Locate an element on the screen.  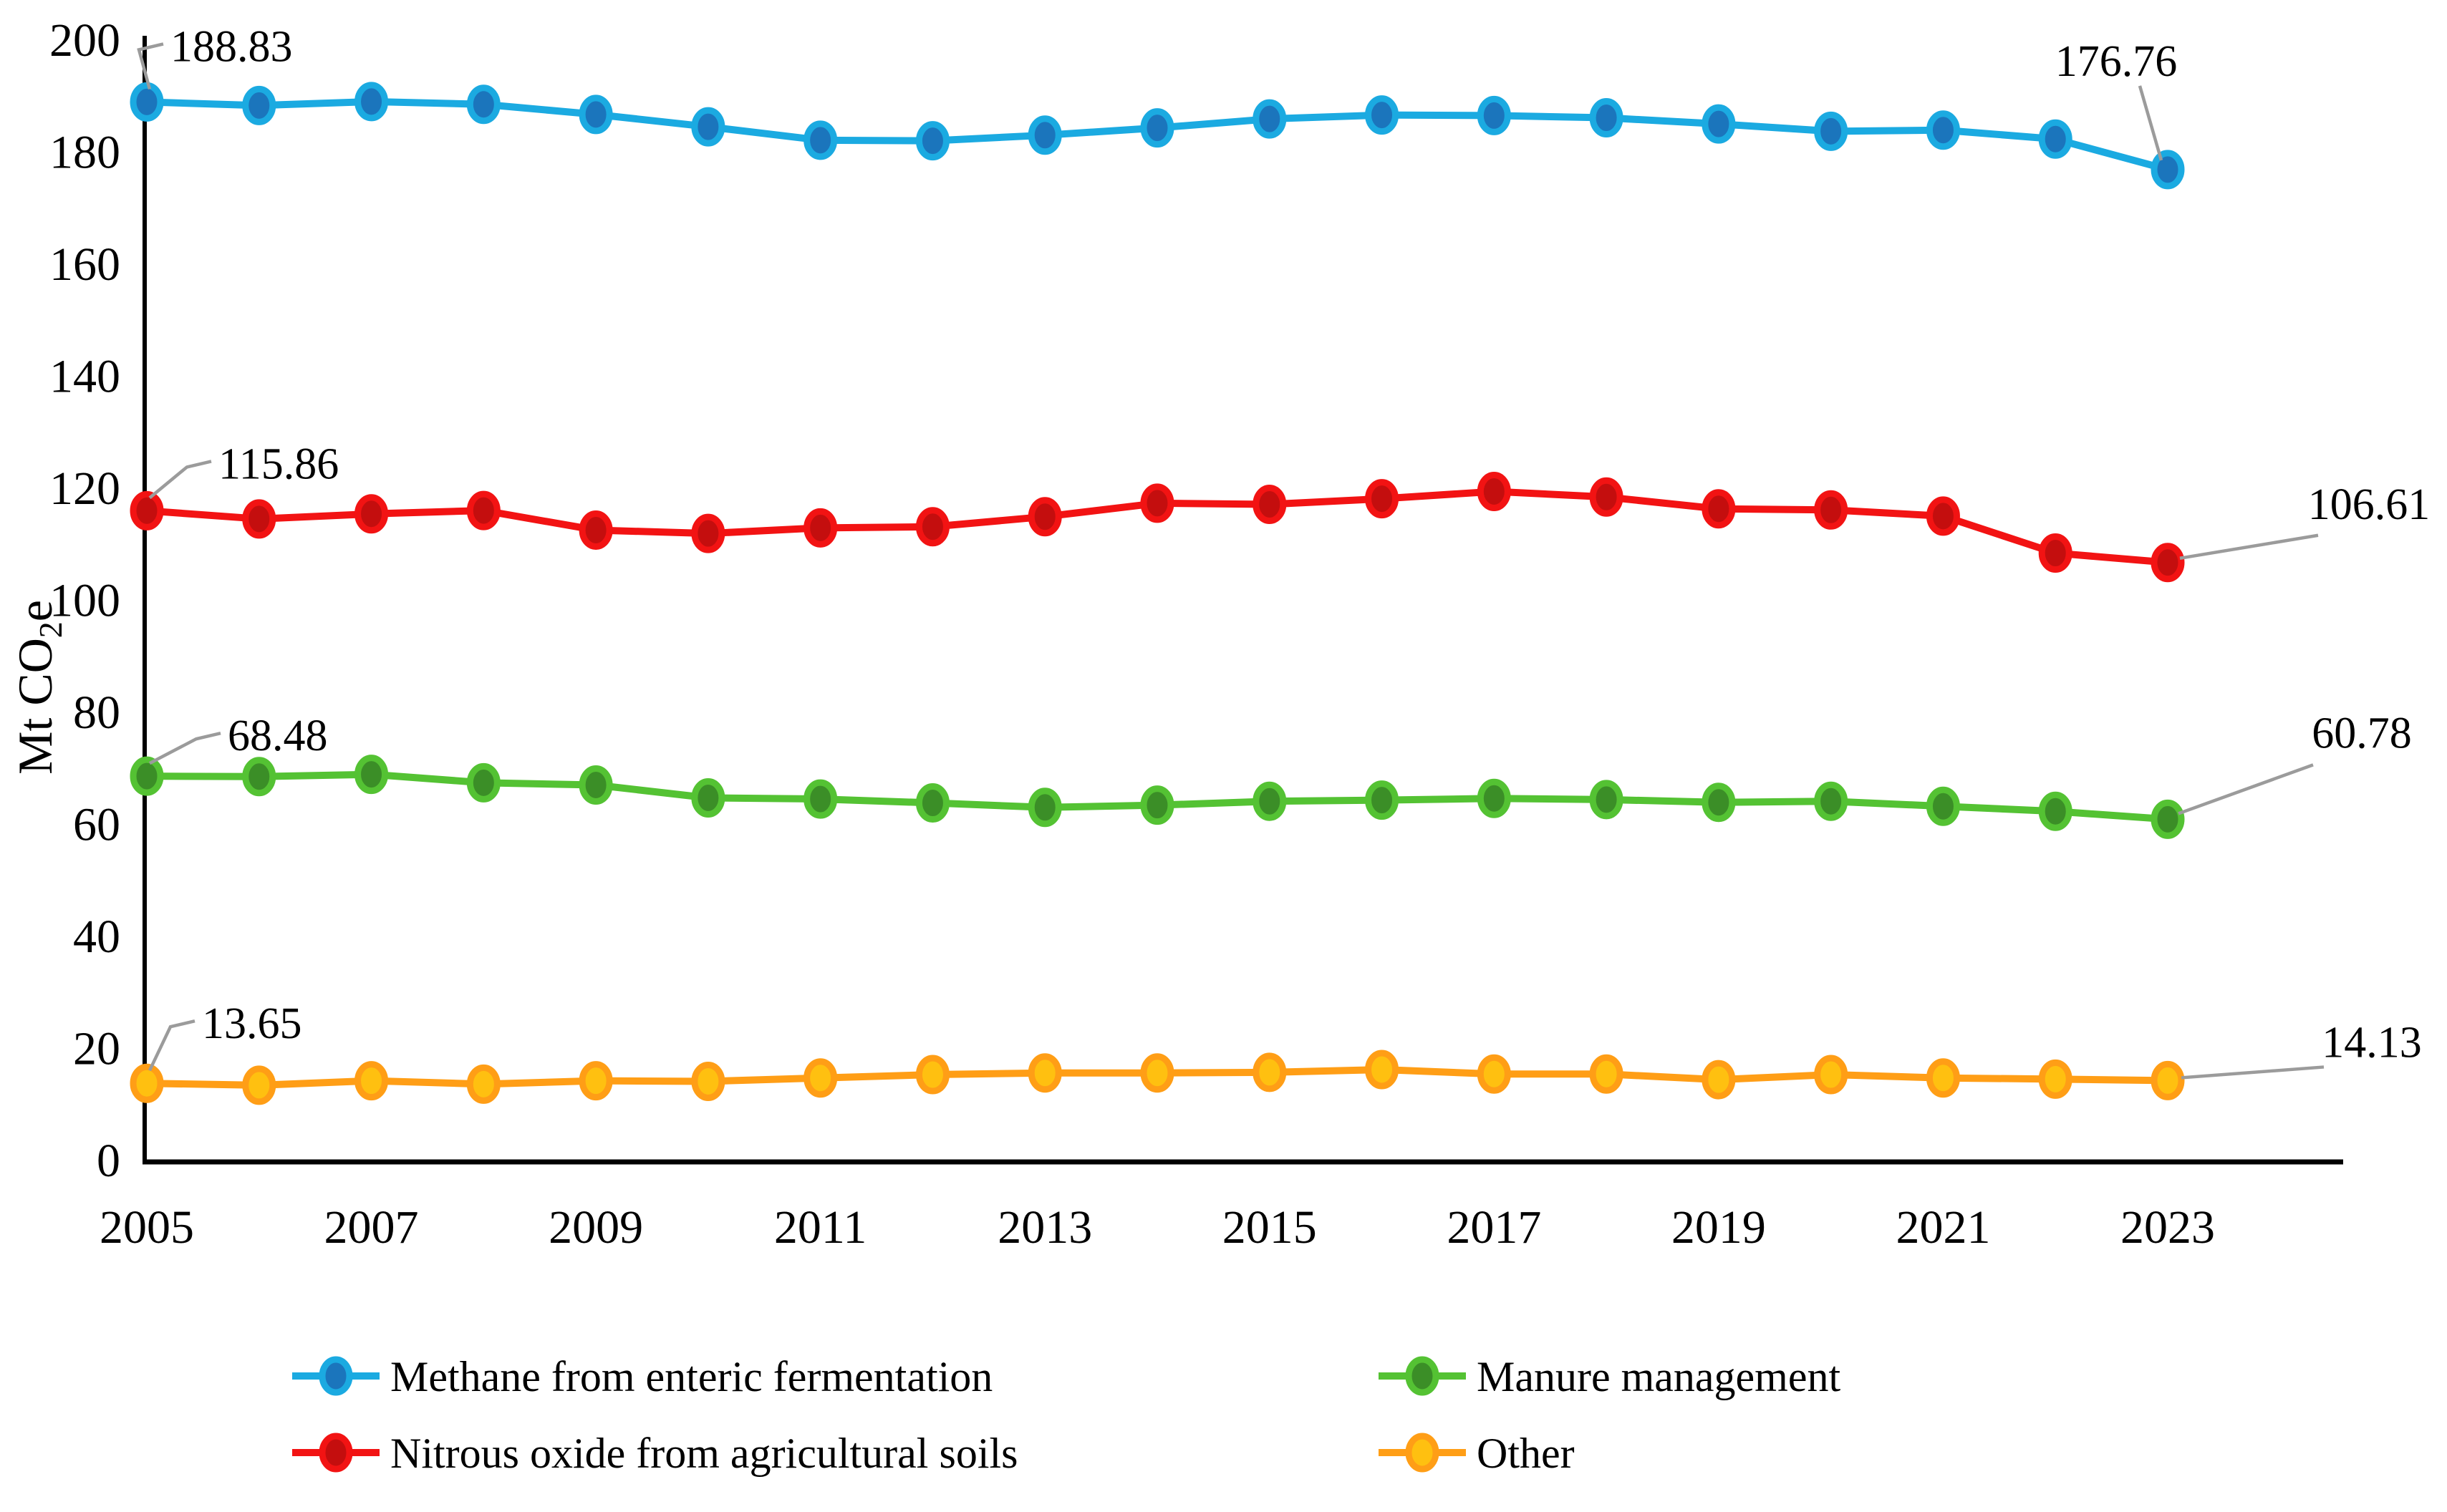
x-axis-tick-label: 2013 is located at coordinates (1045, 1227).